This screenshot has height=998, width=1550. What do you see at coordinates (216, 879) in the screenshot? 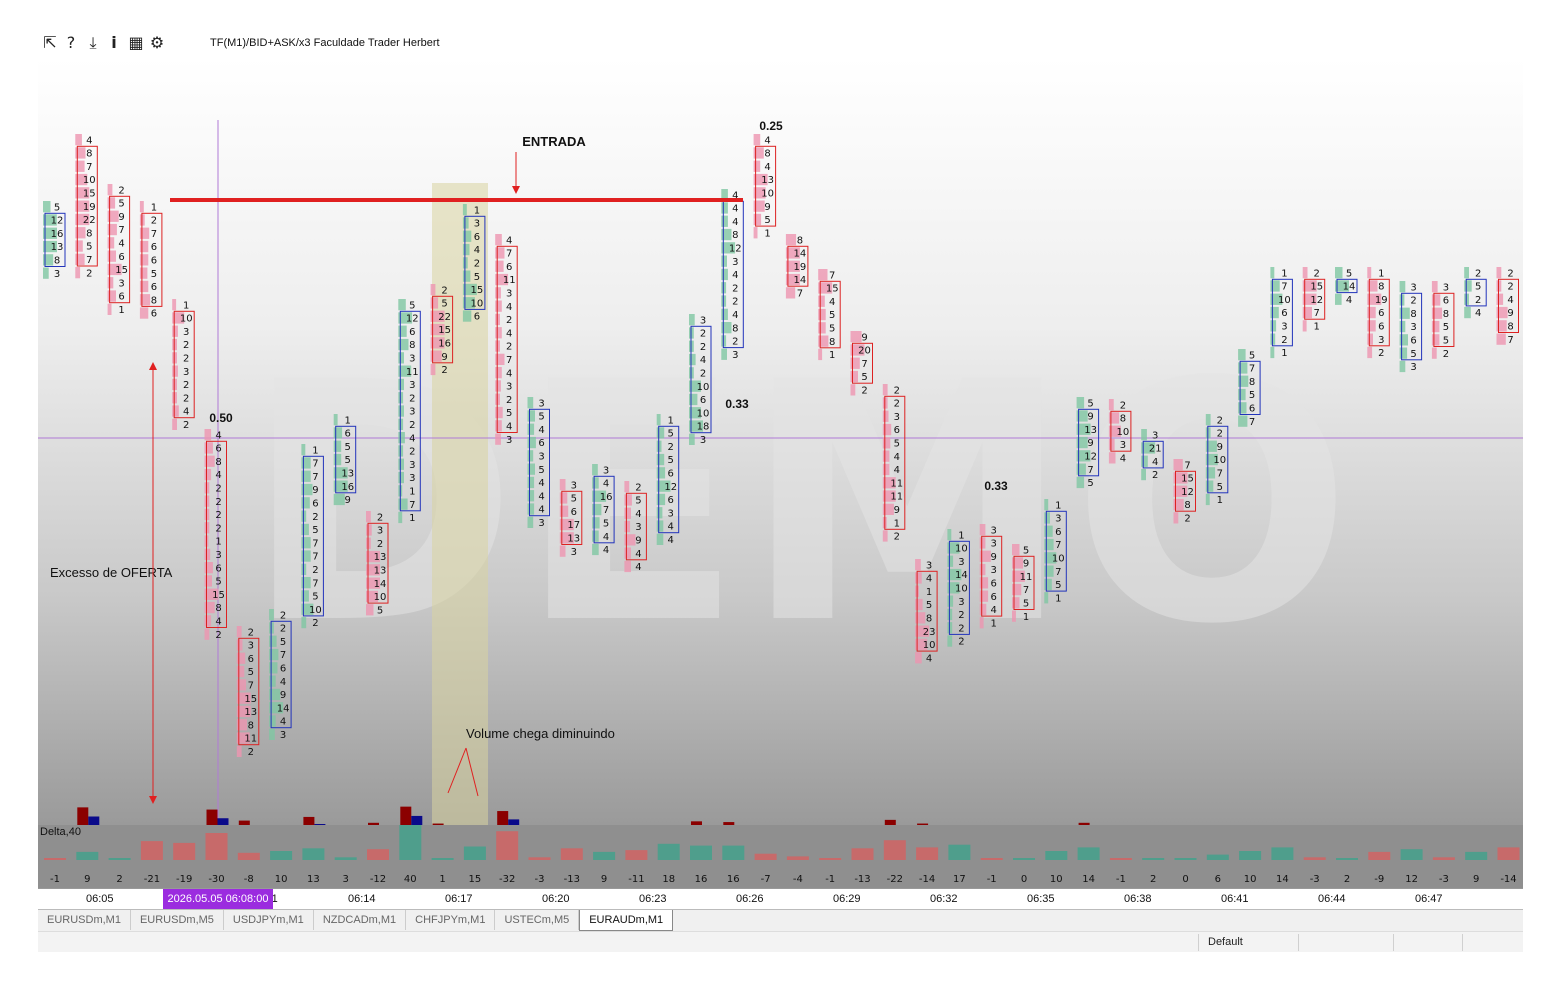
I see `delta-value: -30` at bounding box center [216, 879].